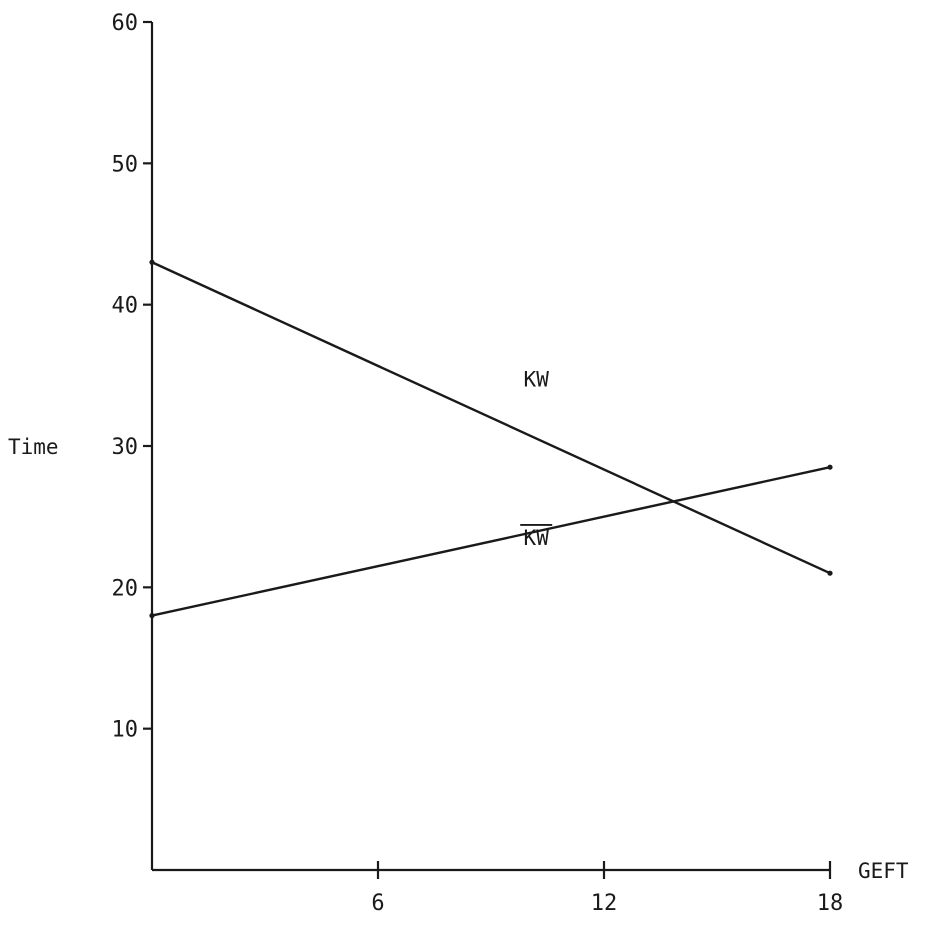 The width and height of the screenshot is (925, 928). Describe the element at coordinates (491, 541) in the screenshot. I see `series-line-kw-bar` at that location.